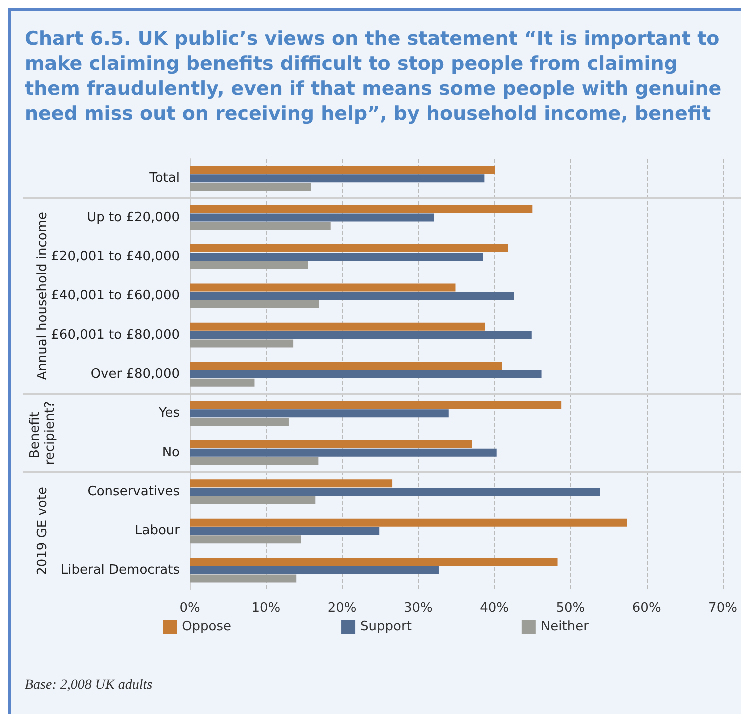 The height and width of the screenshot is (722, 749). Describe the element at coordinates (43, 531) in the screenshot. I see `text: 2019 GE vote` at that location.